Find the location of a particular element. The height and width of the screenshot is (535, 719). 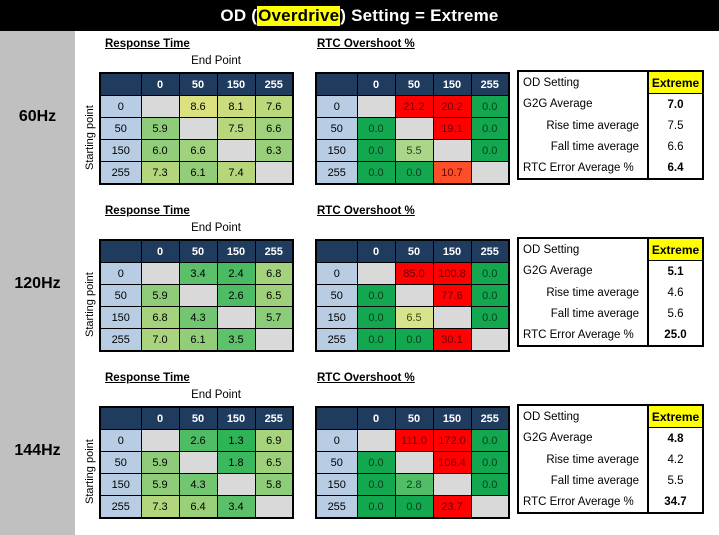

rtc-overshoot-heading: RTC Overshoot % is located at coordinates (366, 378).